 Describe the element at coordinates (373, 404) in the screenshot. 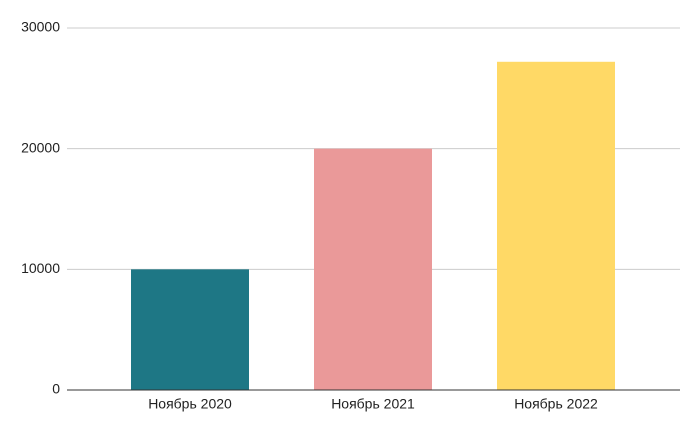

I see `x-tick-label: Ноябрь 2021` at that location.